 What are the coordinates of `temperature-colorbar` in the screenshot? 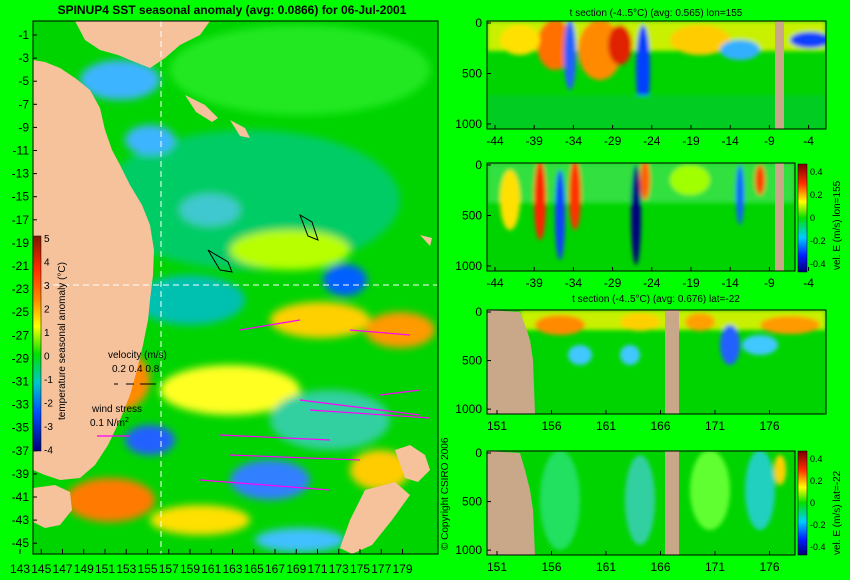 It's located at (37, 343).